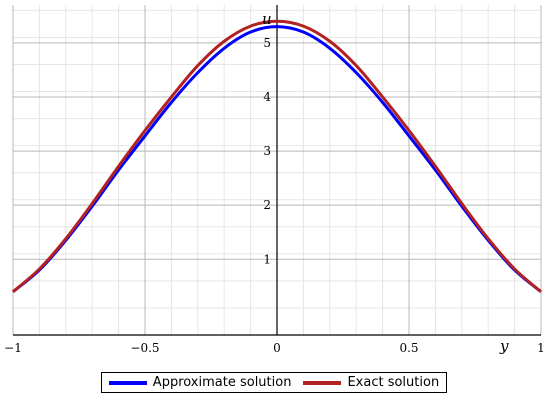 This screenshot has height=400, width=550. Describe the element at coordinates (267, 151) in the screenshot. I see `y-tick-label: 3` at that location.